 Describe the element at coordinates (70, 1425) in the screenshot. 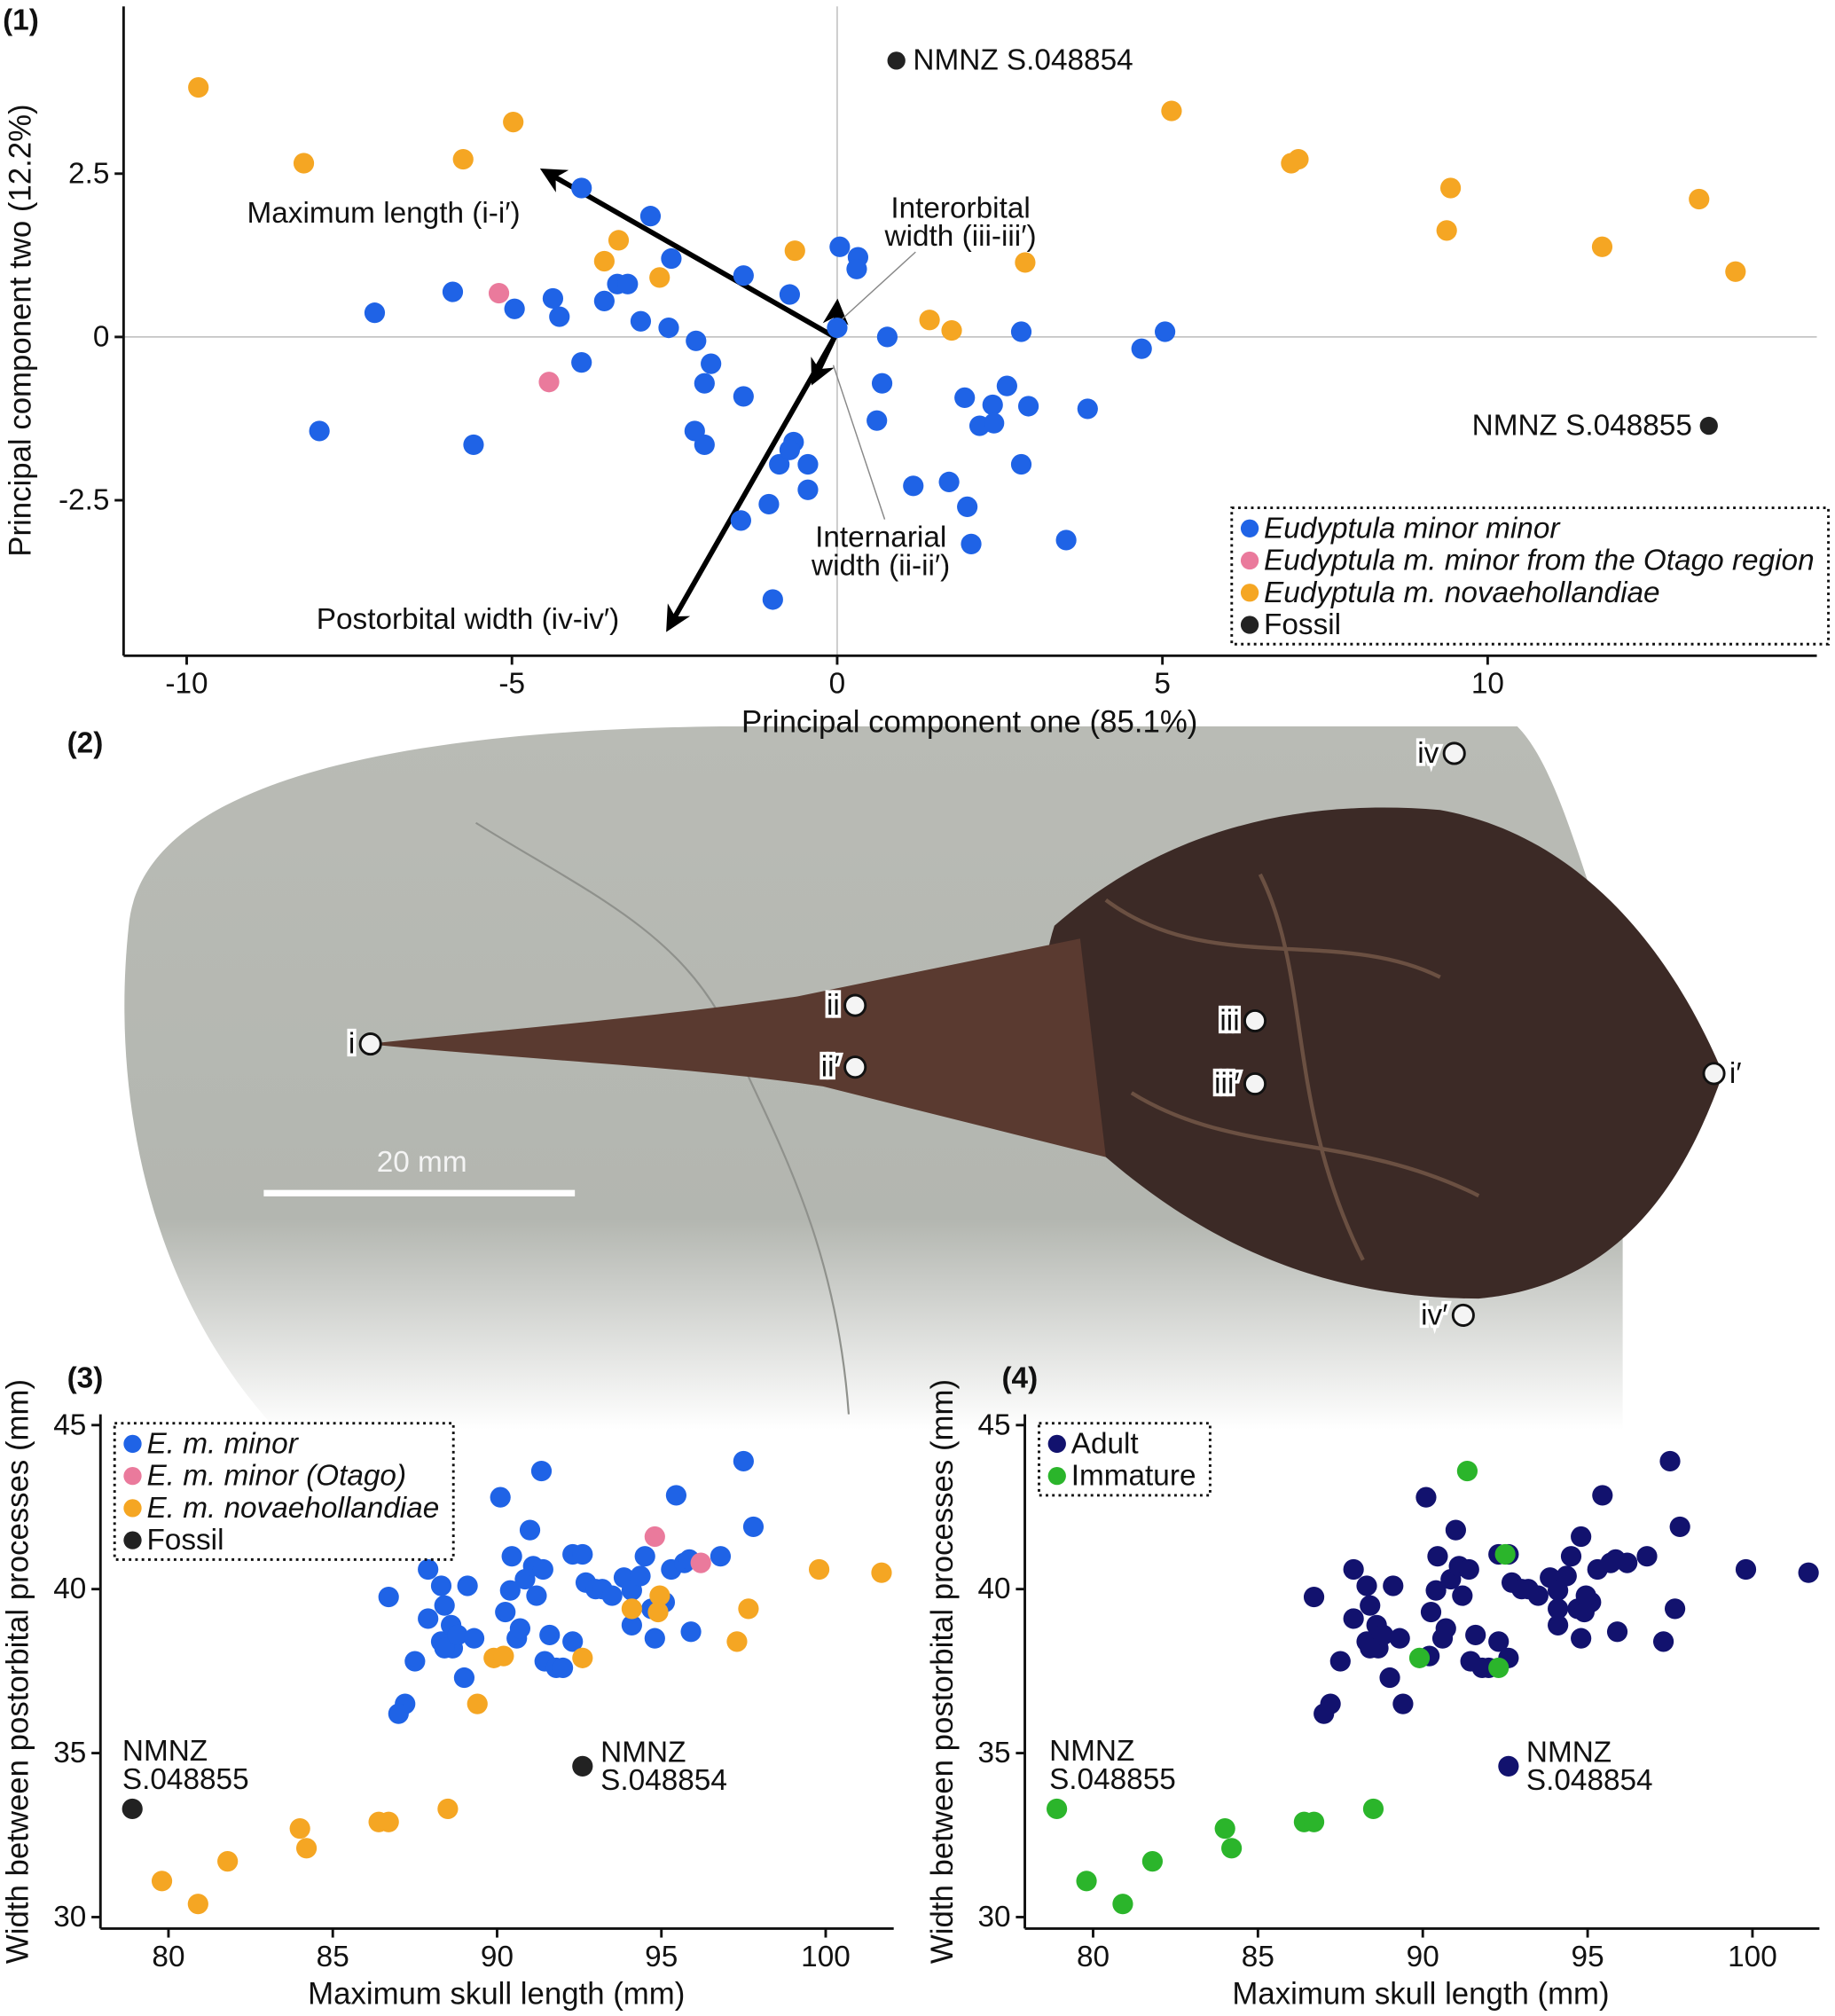

I see `y-tick-label: 45` at that location.